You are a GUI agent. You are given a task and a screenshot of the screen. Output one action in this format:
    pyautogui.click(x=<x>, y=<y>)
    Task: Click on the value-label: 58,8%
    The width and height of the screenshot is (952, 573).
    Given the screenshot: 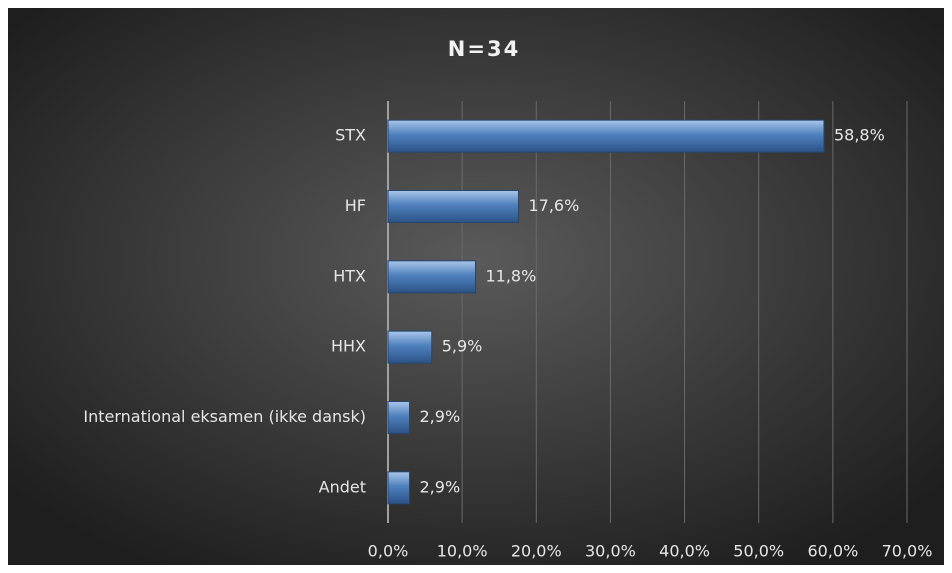 What is the action you would take?
    pyautogui.click(x=859, y=135)
    